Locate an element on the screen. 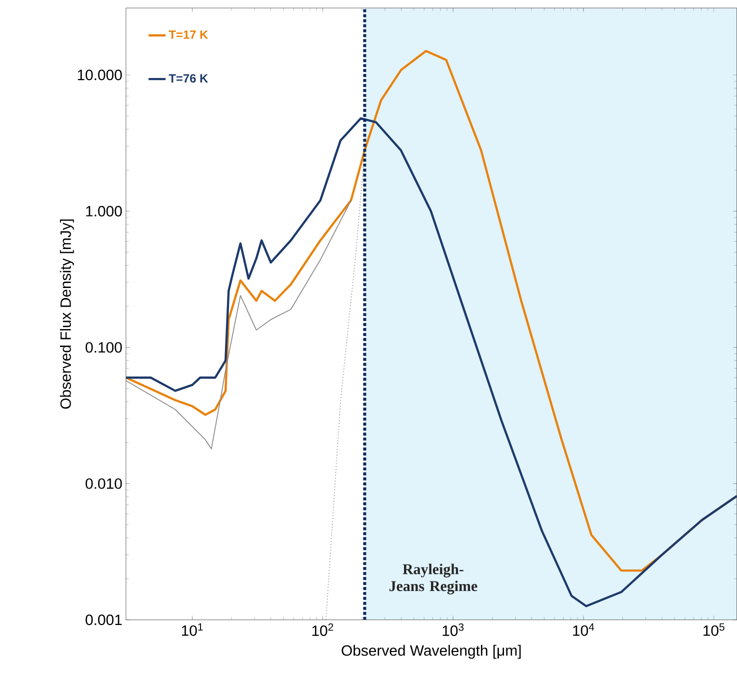 This screenshot has width=737, height=683. x-tick-label: 10$^{1}$ is located at coordinates (192, 629).